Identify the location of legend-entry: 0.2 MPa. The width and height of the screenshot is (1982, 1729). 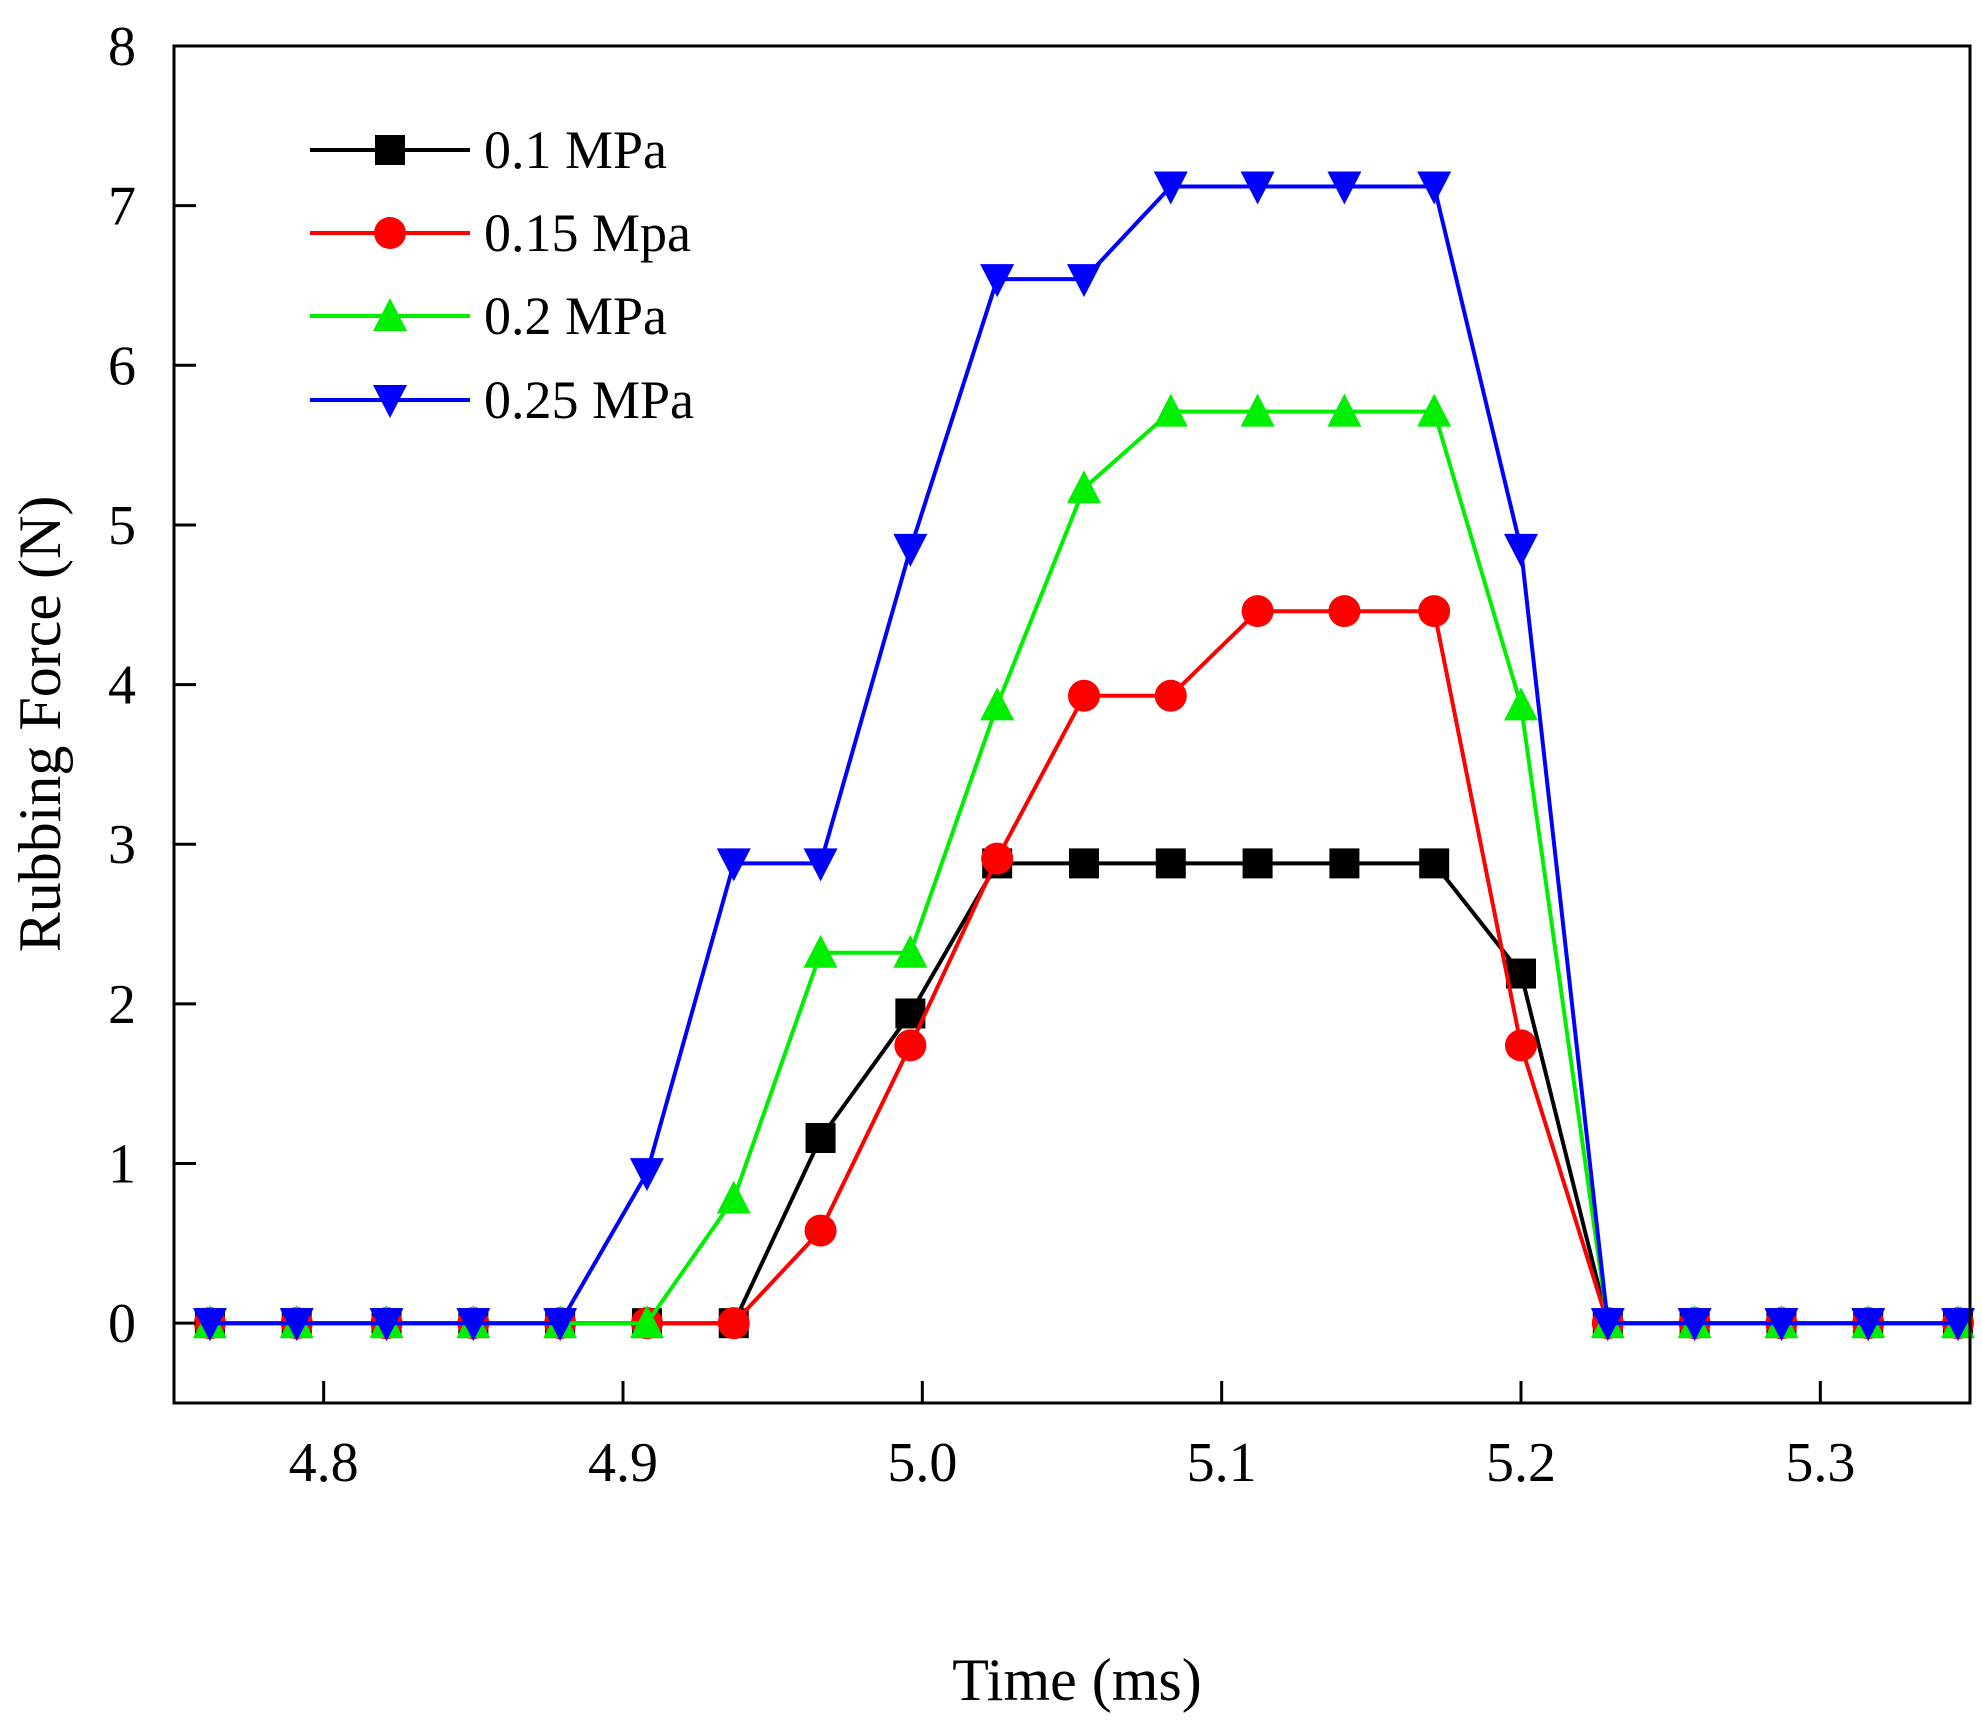
(488, 316).